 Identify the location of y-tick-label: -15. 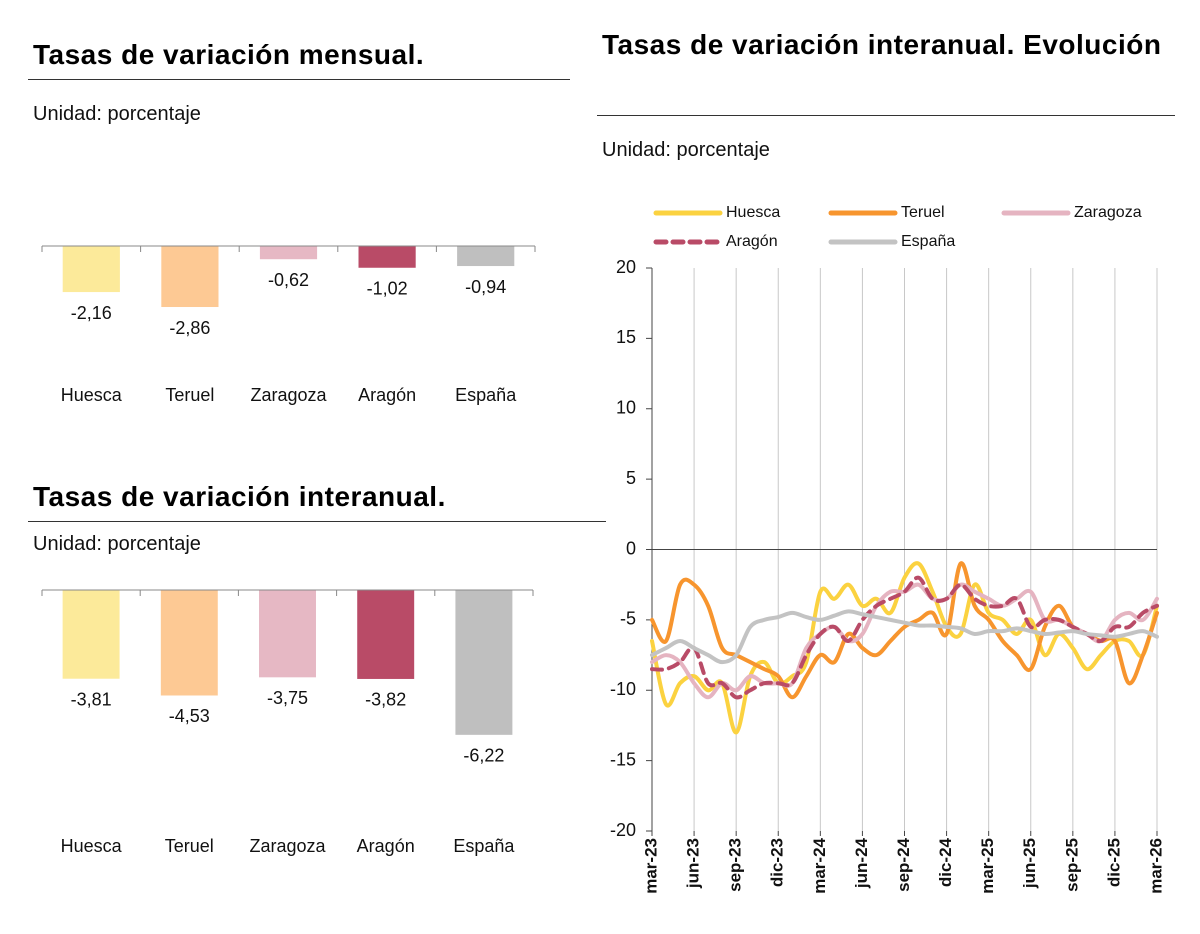
(623, 759).